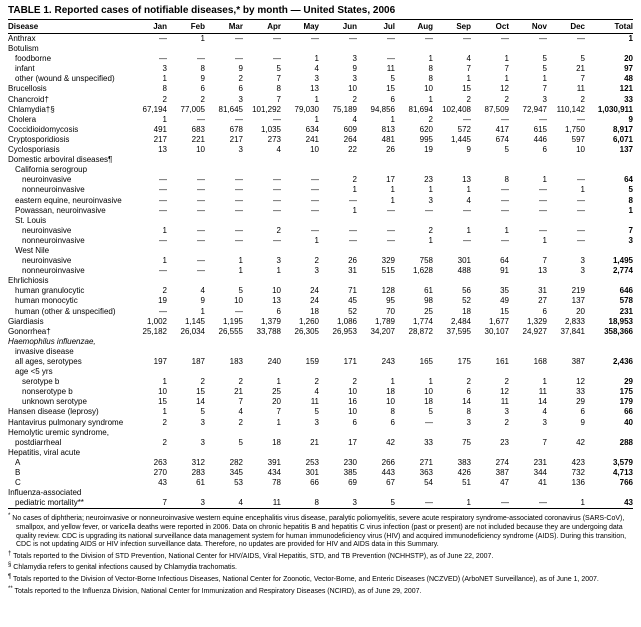 This screenshot has height=627, width=641. Describe the element at coordinates (502, 473) in the screenshot. I see `value-cell: 387` at that location.